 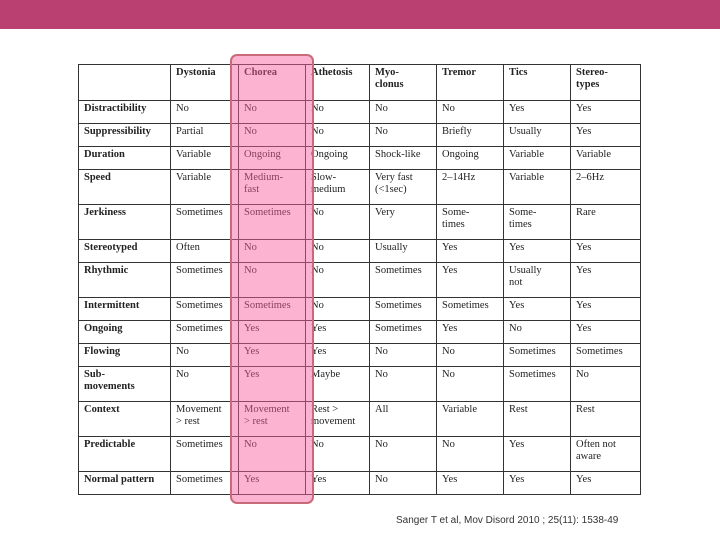 What do you see at coordinates (124, 309) in the screenshot?
I see `row-header: Intermittent` at bounding box center [124, 309].